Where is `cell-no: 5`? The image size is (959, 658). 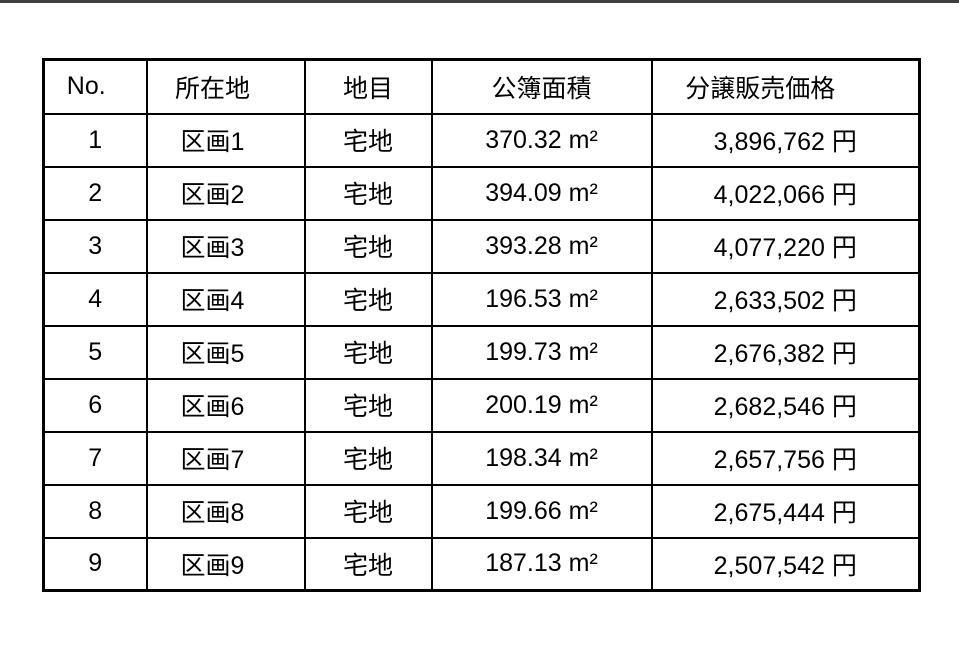 cell-no: 5 is located at coordinates (95, 352).